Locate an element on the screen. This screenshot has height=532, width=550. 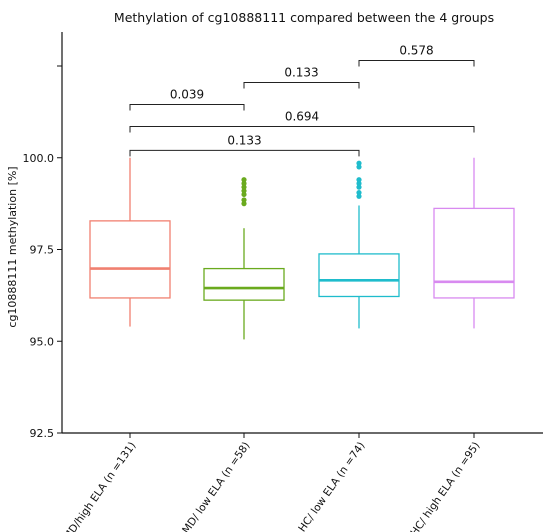
x-tick-label: aMD/high ELA (n =131) is located at coordinates (98, 486).